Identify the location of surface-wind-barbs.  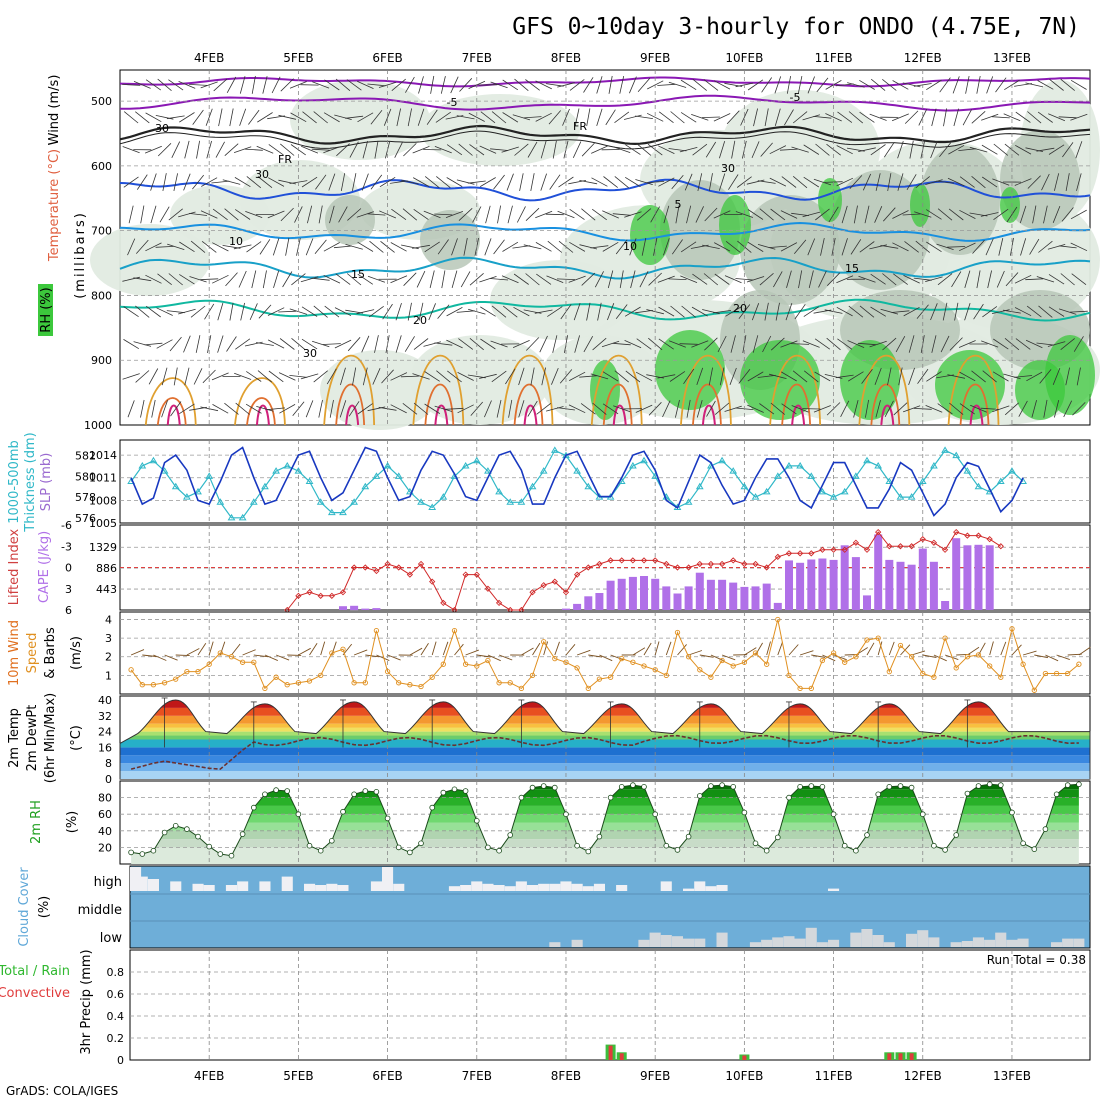
(610, 651).